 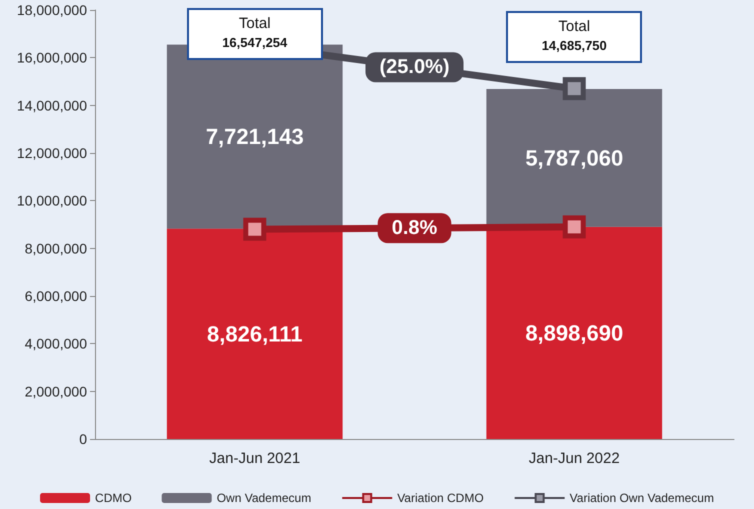 What do you see at coordinates (440, 498) in the screenshot?
I see `legend-label: Variation CDMO` at bounding box center [440, 498].